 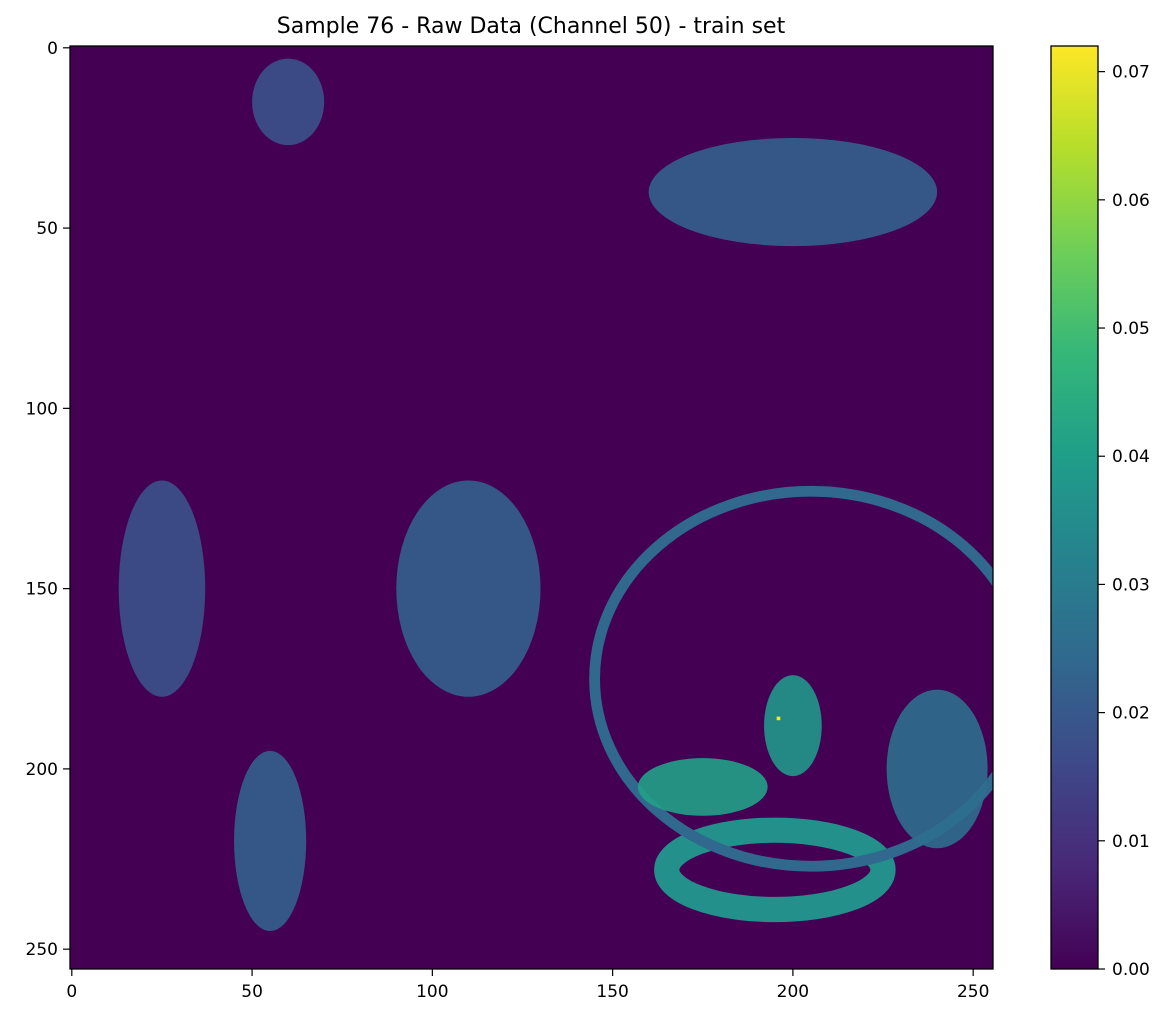 I want to click on heatmap-region-lumen-wall, so click(x=791, y=678).